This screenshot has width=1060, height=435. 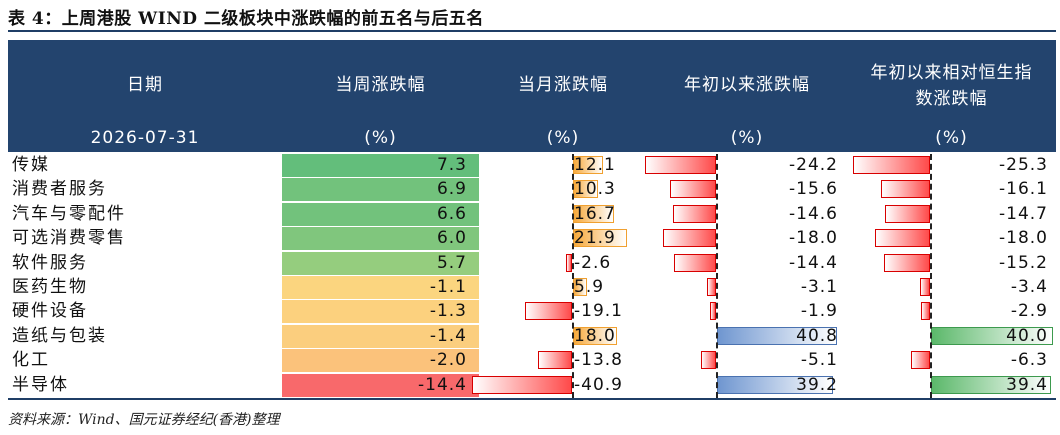 What do you see at coordinates (380, 263) in the screenshot?
I see `week-change-cell: 5.7` at bounding box center [380, 263].